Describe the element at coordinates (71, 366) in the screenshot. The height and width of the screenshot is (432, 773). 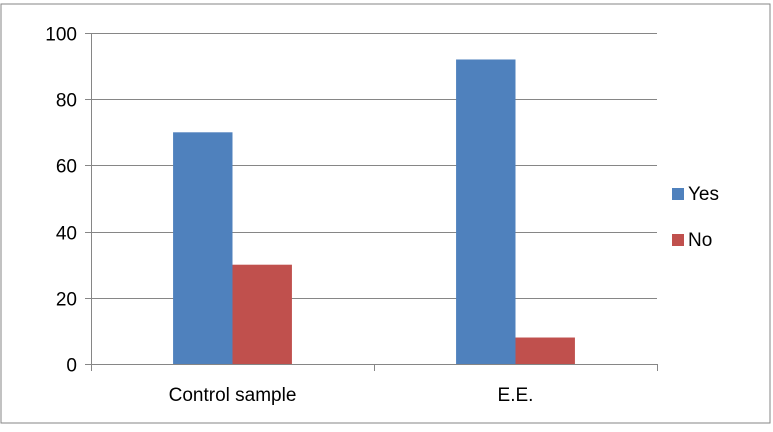
I see `y-tick-label: 0` at that location.